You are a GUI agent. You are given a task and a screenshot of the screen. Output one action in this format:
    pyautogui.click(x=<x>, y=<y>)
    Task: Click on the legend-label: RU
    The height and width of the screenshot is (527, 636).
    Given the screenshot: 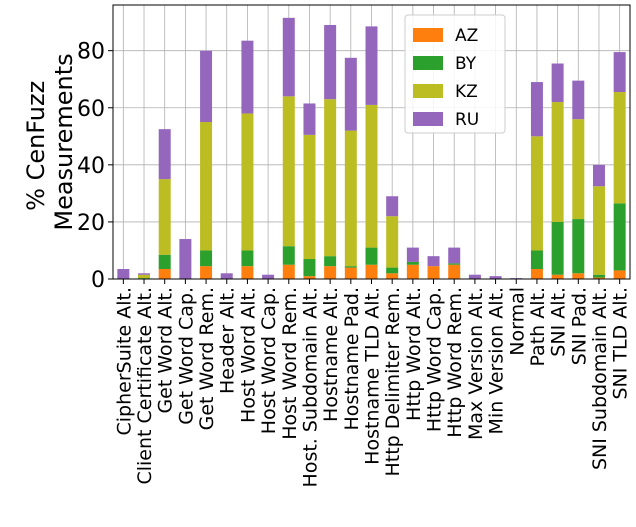 What is the action you would take?
    pyautogui.click(x=467, y=120)
    